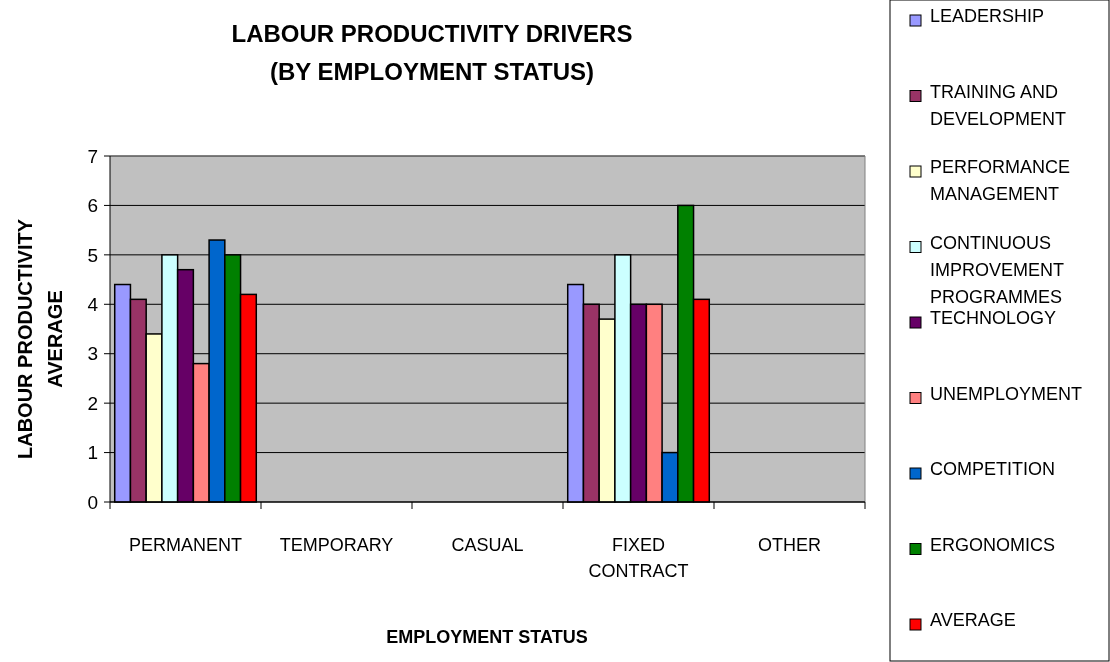 This screenshot has width=1110, height=662. Describe the element at coordinates (185, 545) in the screenshot. I see `x-tick-label: PERMANENT` at that location.